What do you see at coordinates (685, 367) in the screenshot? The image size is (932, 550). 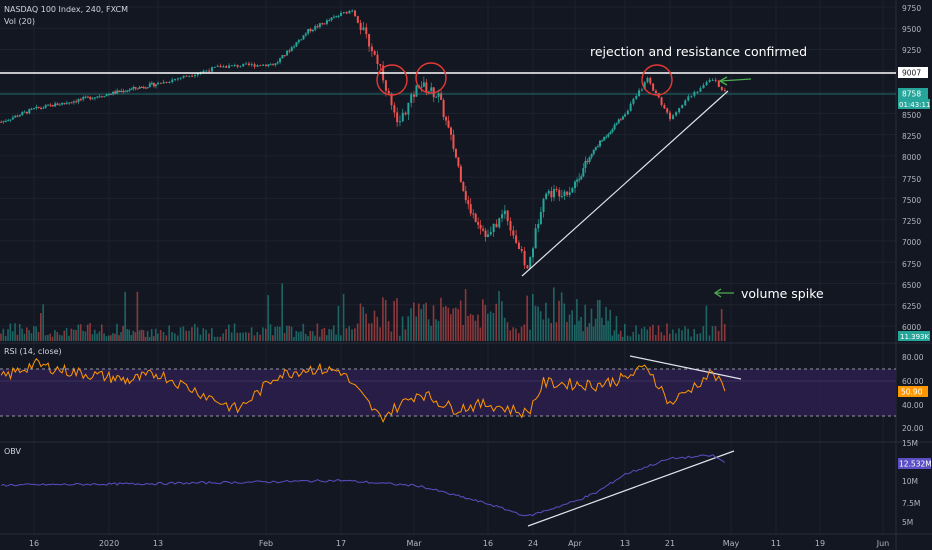 I see `rsi-trendline` at bounding box center [685, 367].